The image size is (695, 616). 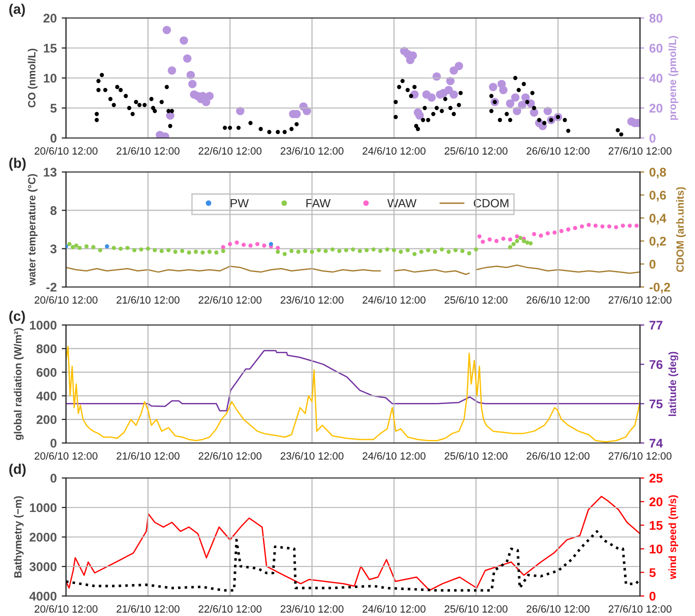 I want to click on y2-axis-title: propene (pmol/L), so click(x=673, y=78).